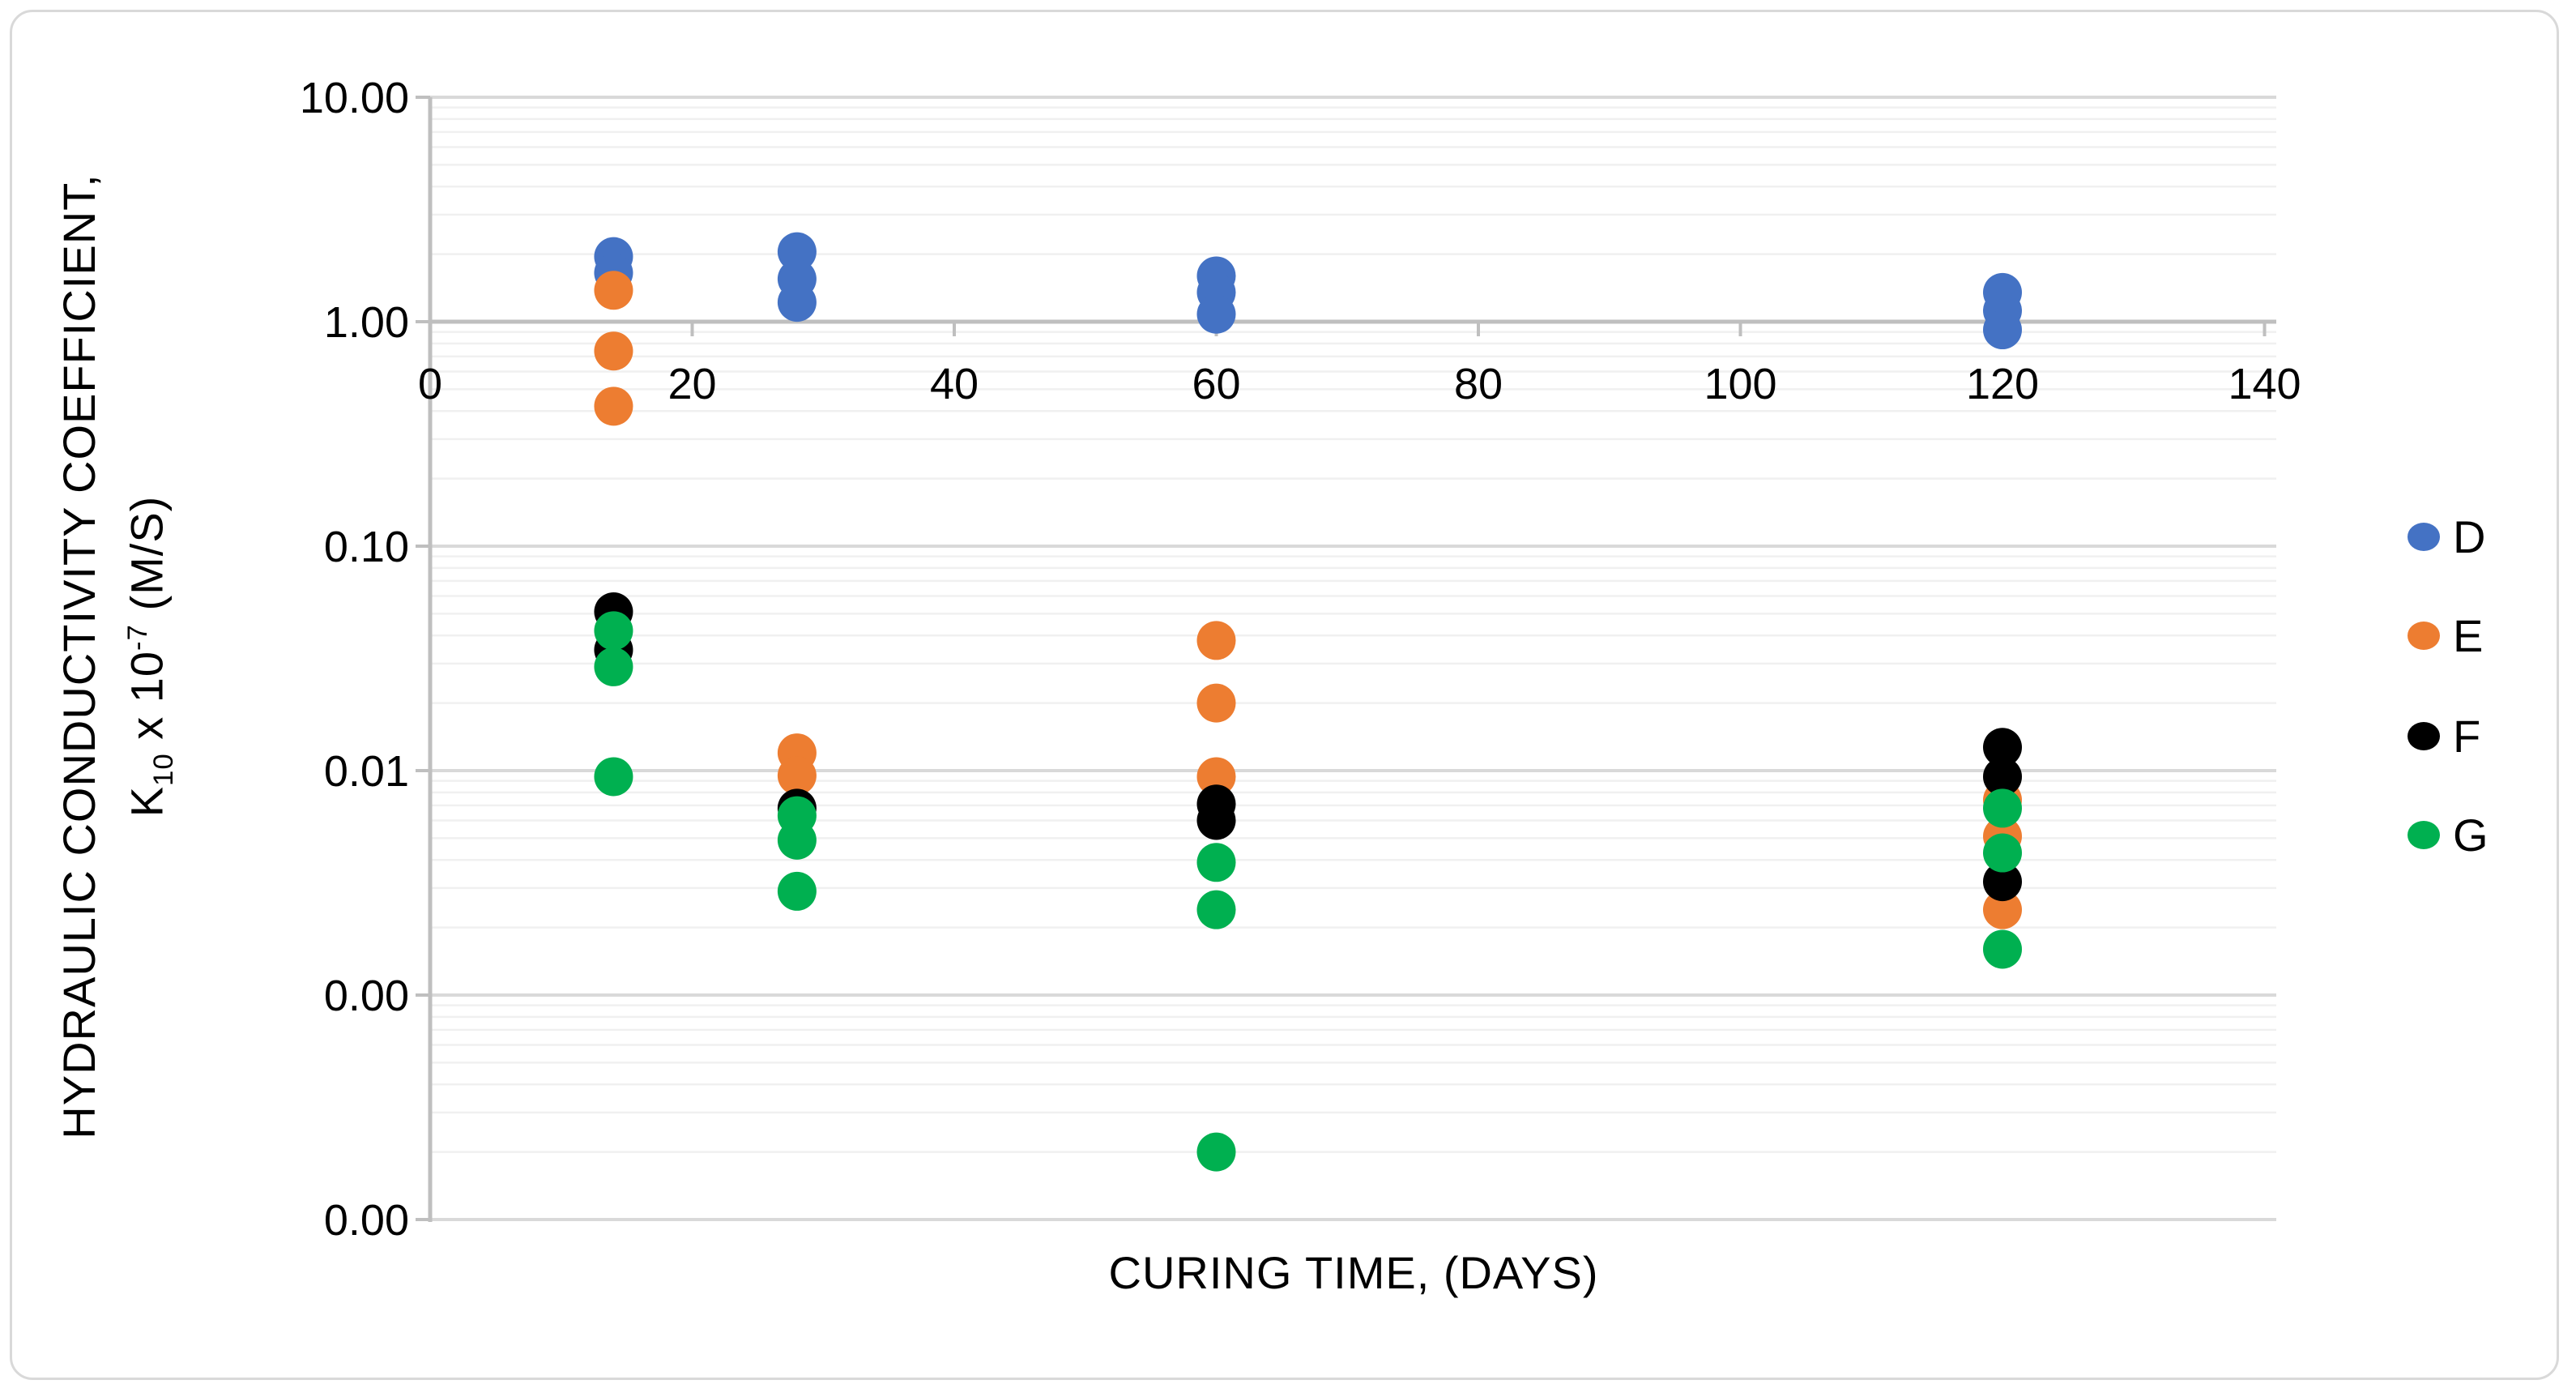 Image resolution: width=2576 pixels, height=1397 pixels. What do you see at coordinates (1479, 384) in the screenshot?
I see `x-tick-label: 80` at bounding box center [1479, 384].